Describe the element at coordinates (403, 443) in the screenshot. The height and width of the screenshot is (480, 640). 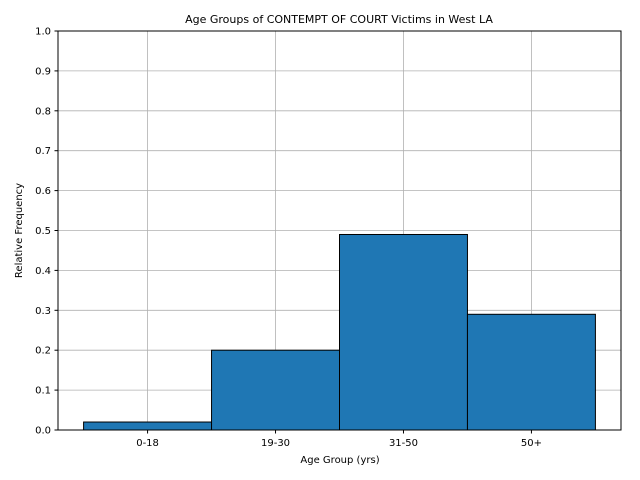
I see `x-tick-label: 31-50` at that location.